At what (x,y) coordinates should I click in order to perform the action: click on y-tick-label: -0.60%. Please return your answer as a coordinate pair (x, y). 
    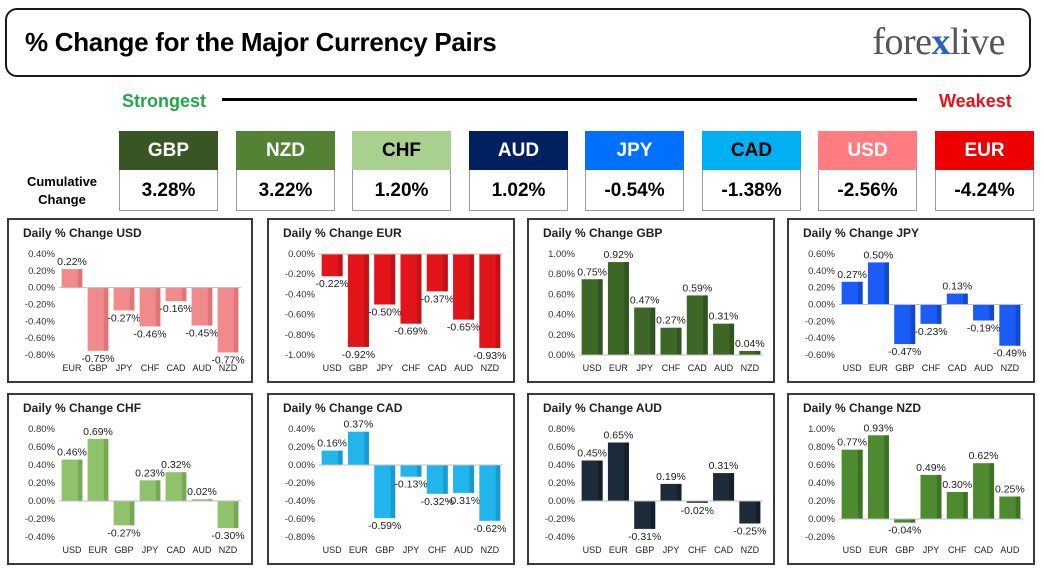
    Looking at the image, I should click on (300, 519).